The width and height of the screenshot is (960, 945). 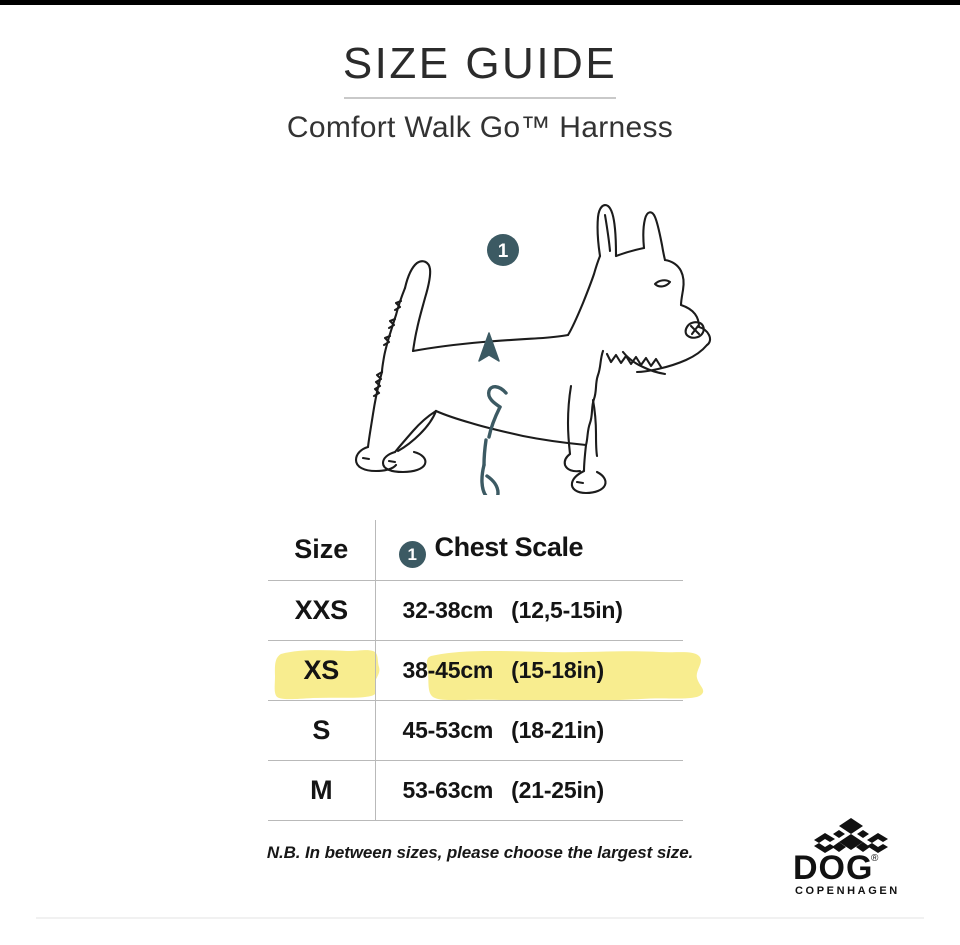 I want to click on row-size-m: M, so click(x=322, y=790).